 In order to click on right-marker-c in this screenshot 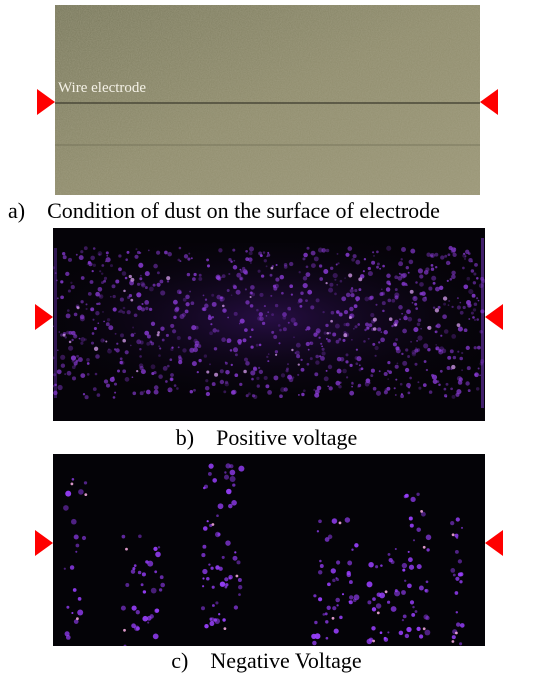, I will do `click(494, 543)`.